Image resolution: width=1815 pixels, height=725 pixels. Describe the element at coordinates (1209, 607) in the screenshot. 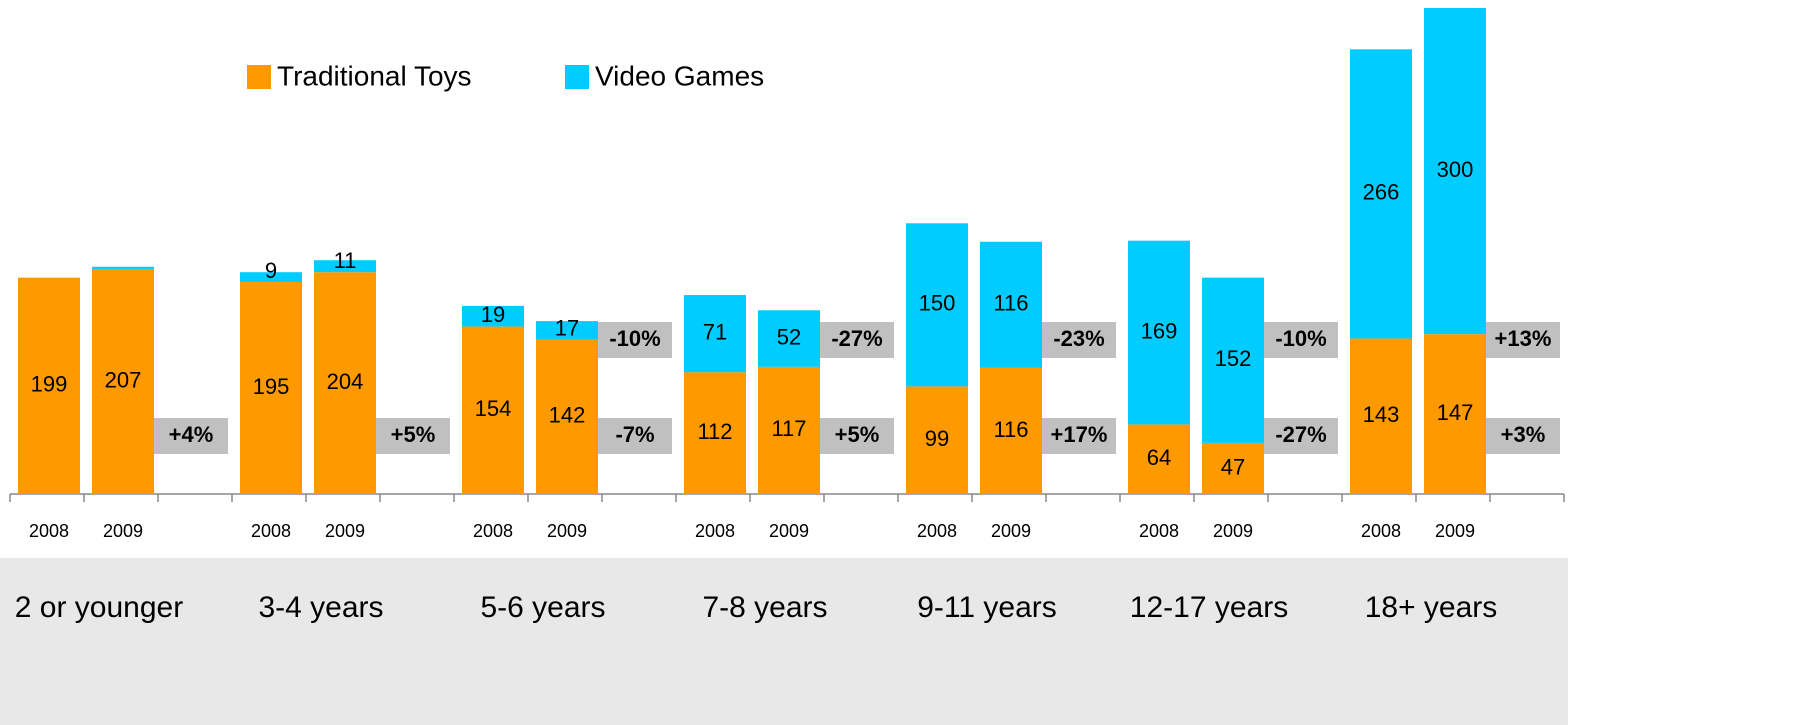

I see `category-label: 12-17 years` at that location.